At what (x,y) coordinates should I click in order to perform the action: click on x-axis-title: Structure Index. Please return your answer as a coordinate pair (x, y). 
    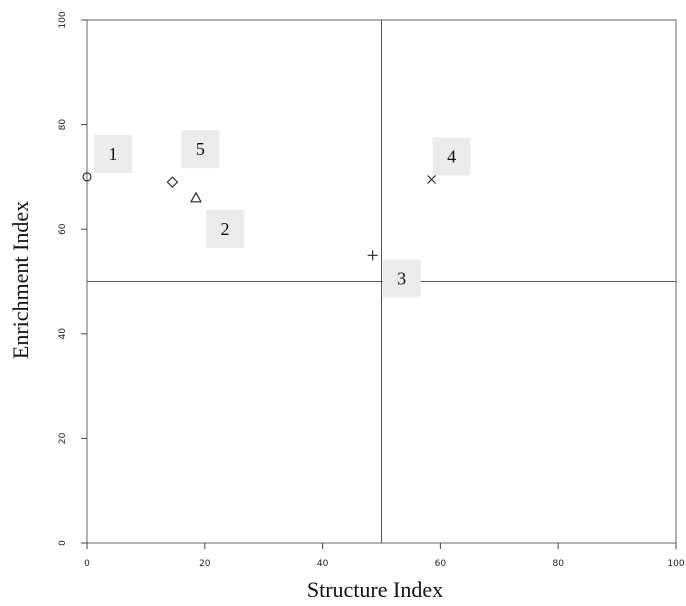
    Looking at the image, I should click on (375, 589).